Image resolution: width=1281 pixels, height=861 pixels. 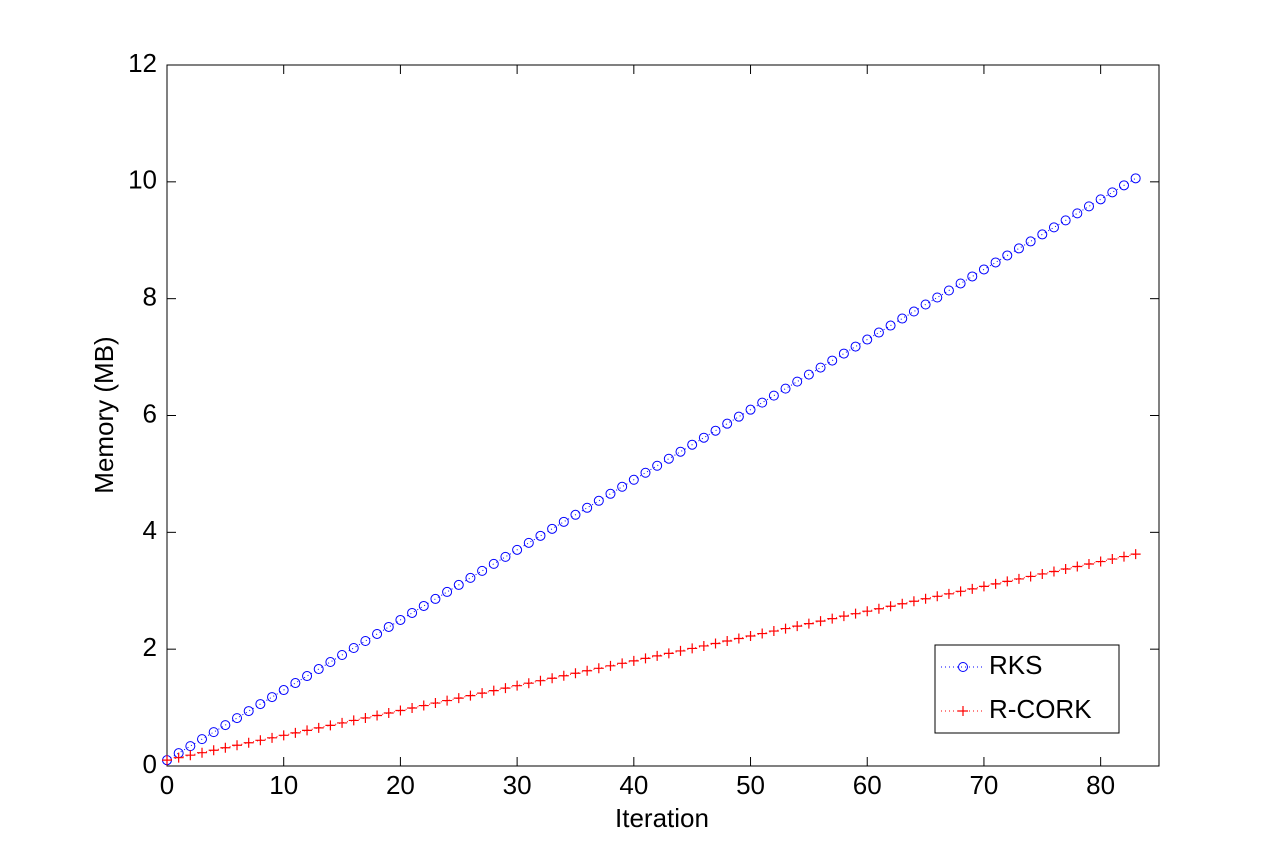 What do you see at coordinates (1015, 665) in the screenshot?
I see `legend-label: RKS` at bounding box center [1015, 665].